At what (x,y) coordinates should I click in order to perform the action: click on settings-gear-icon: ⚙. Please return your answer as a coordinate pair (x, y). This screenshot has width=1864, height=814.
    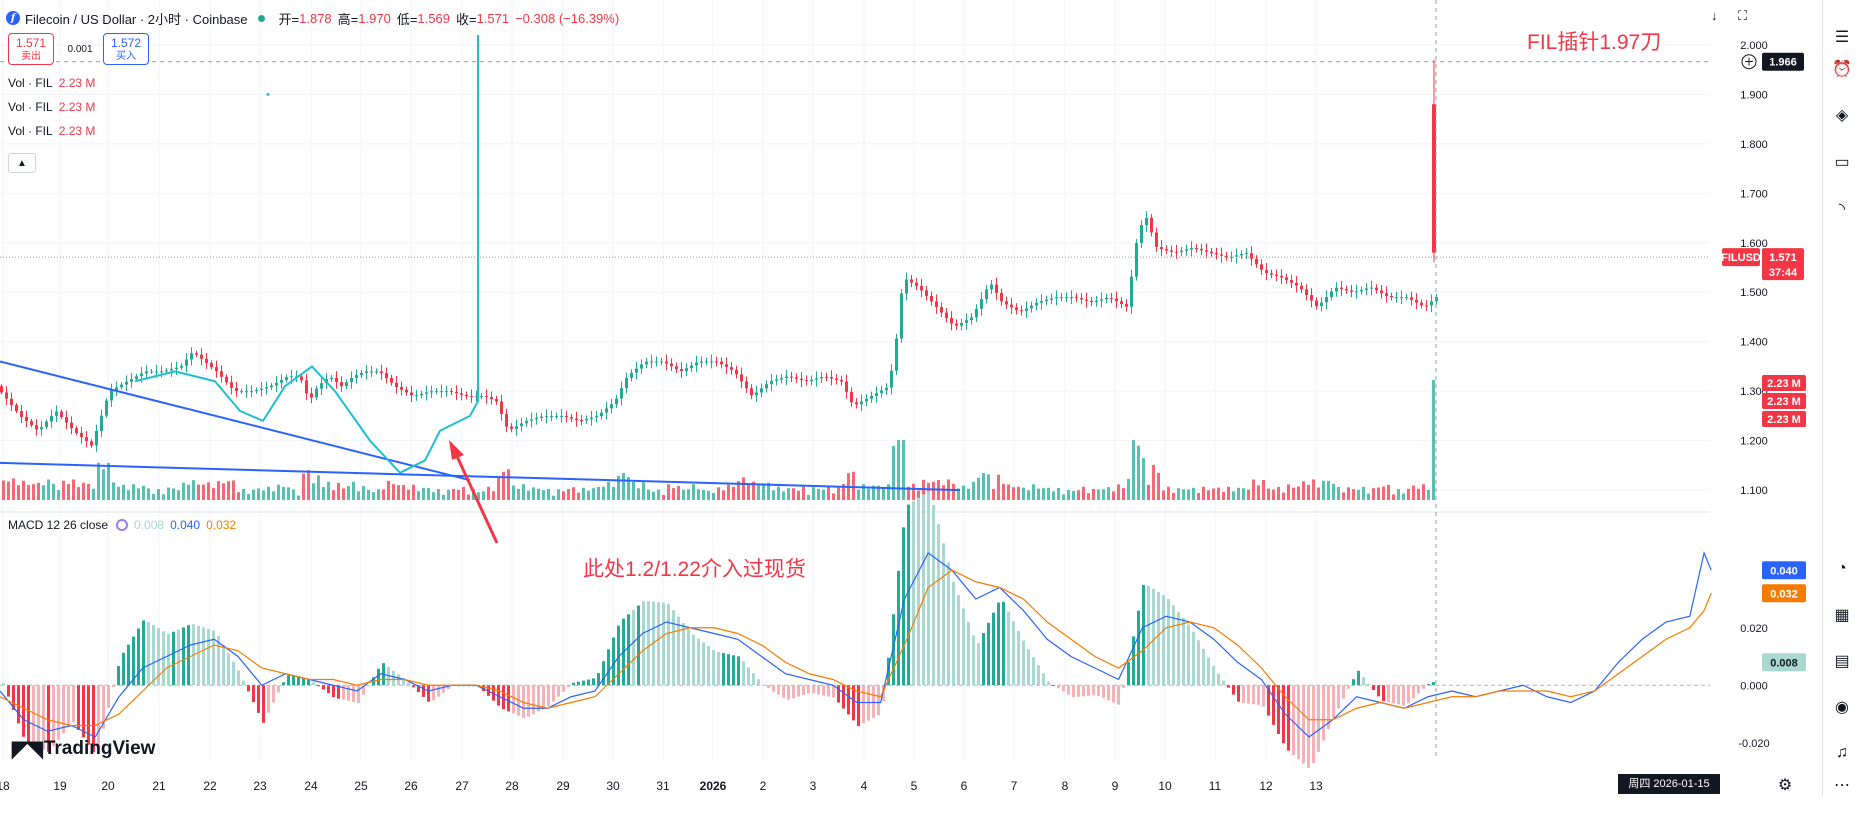
    Looking at the image, I should click on (1785, 785).